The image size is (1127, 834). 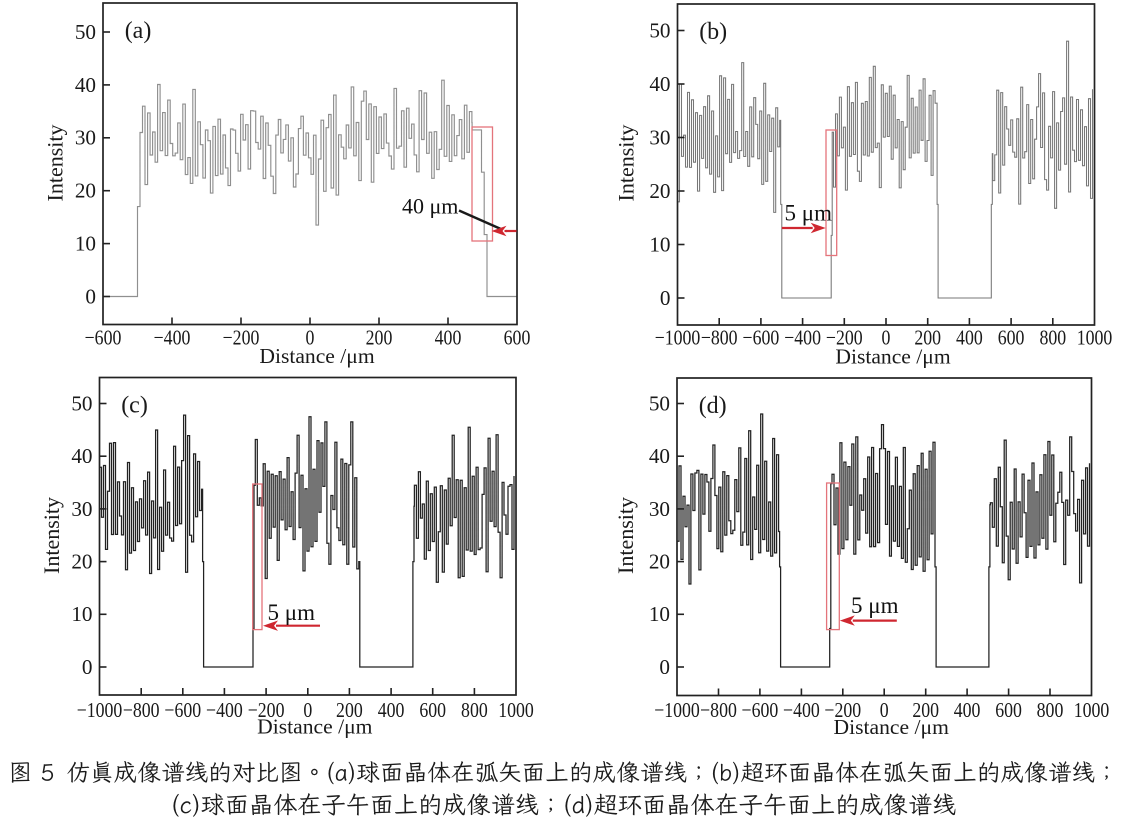 I want to click on svg-text: (d), so click(x=713, y=406).